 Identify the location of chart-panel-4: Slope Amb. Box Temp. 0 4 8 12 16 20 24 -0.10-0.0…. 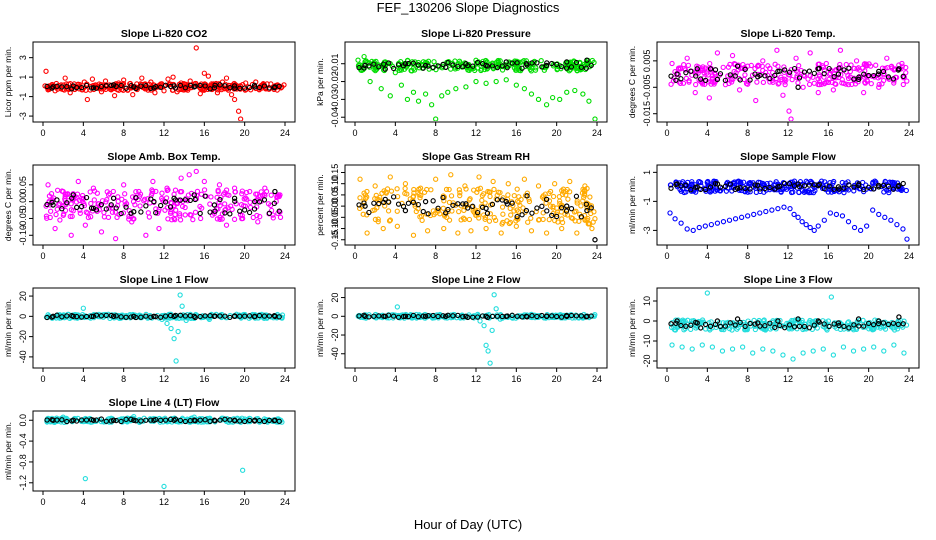
(149, 206).